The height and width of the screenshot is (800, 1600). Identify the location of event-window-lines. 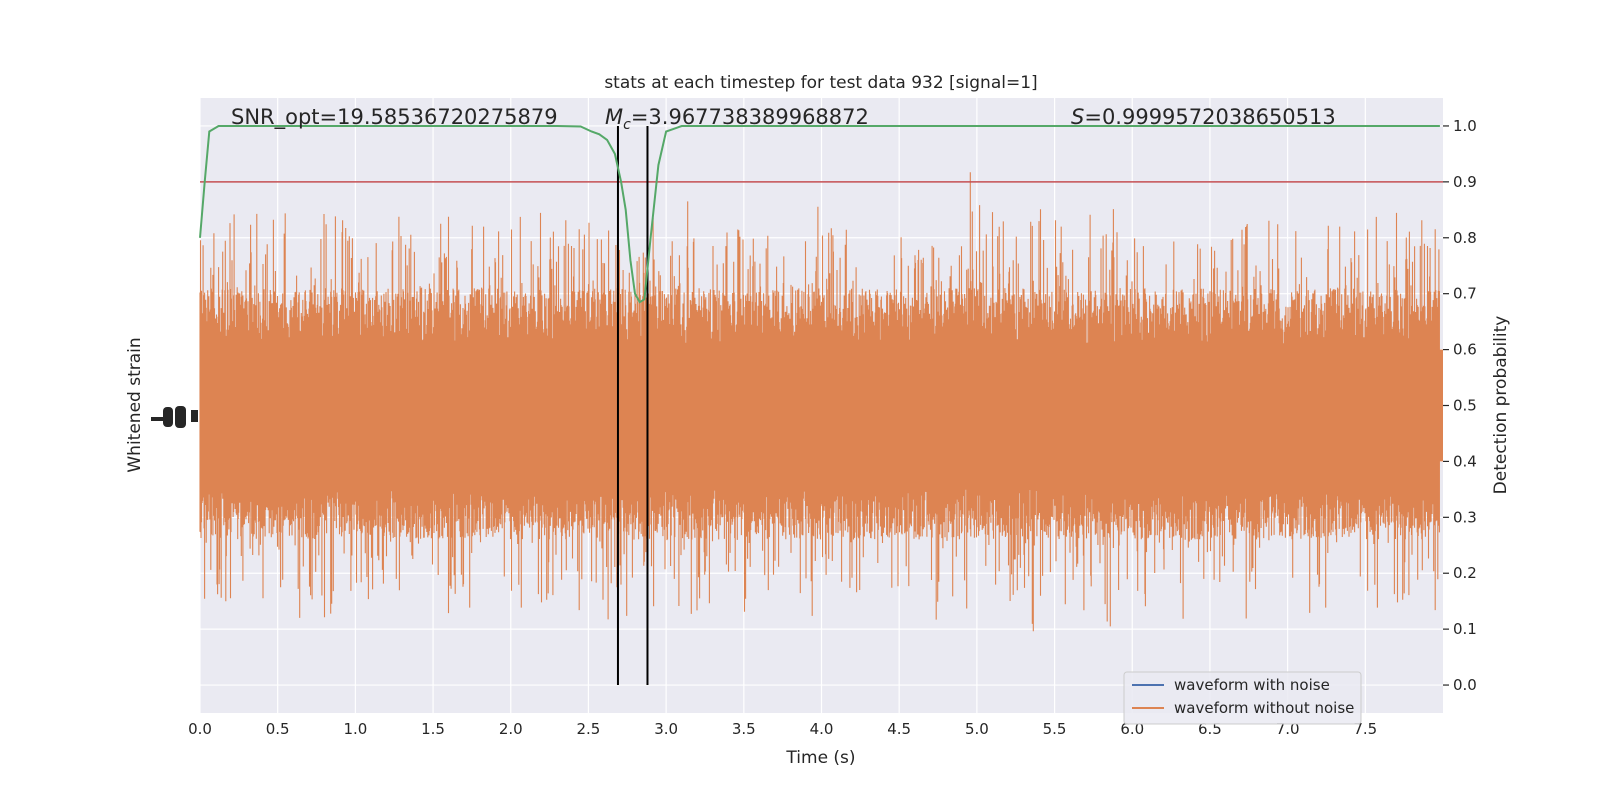
(632, 405).